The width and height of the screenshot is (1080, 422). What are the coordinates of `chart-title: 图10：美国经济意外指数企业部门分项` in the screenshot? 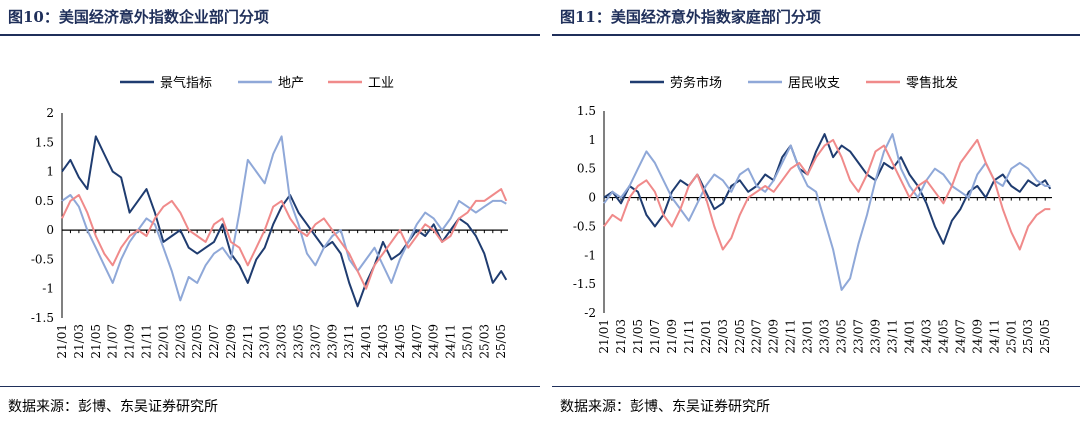 It's located at (138, 17).